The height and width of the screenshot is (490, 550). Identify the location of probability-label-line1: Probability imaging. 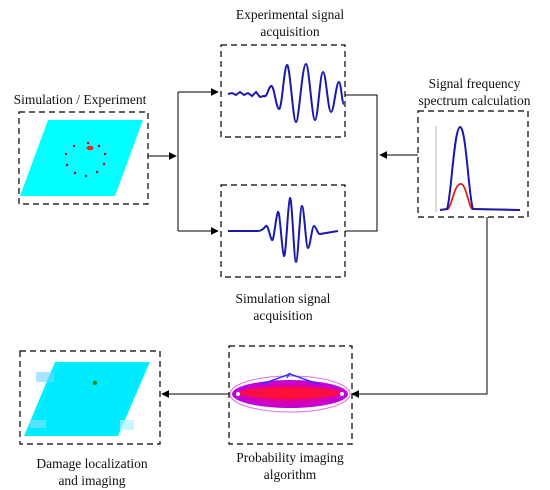
(290, 457).